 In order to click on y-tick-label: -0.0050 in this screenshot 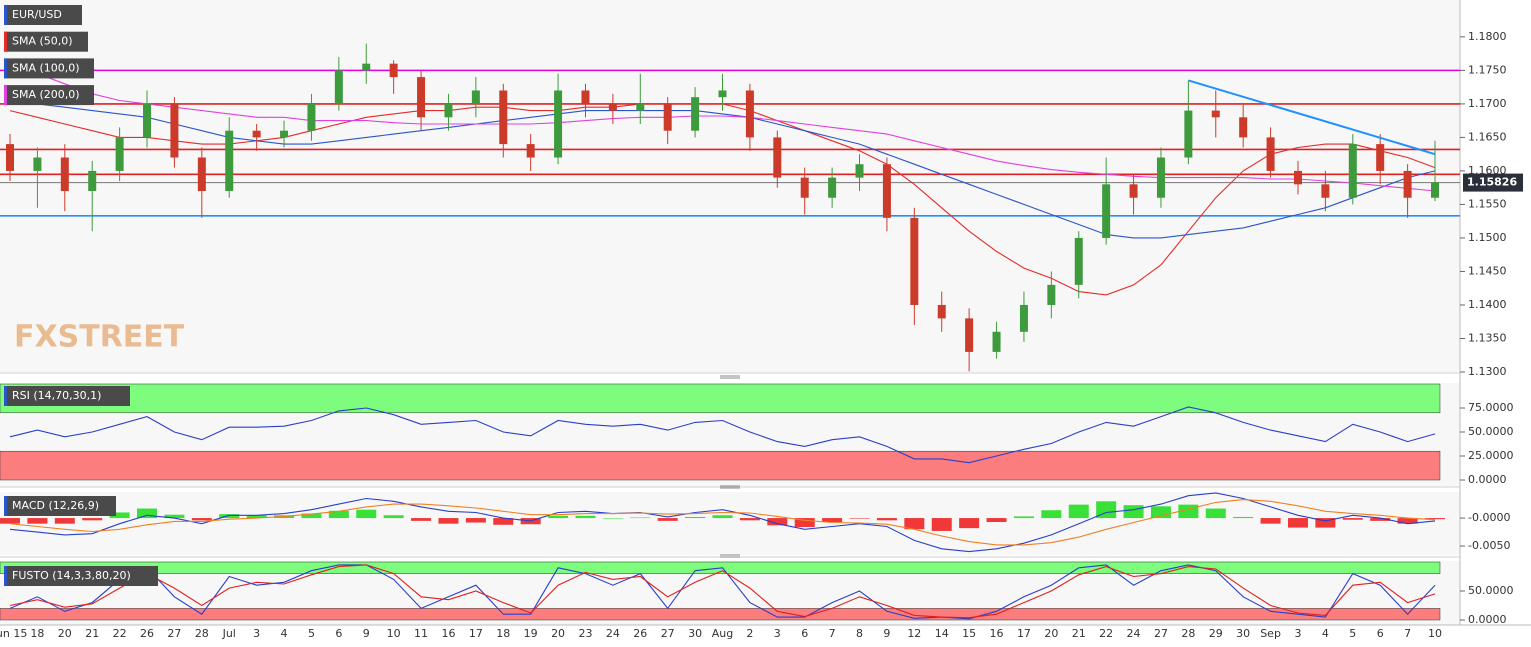, I will do `click(1489, 545)`.